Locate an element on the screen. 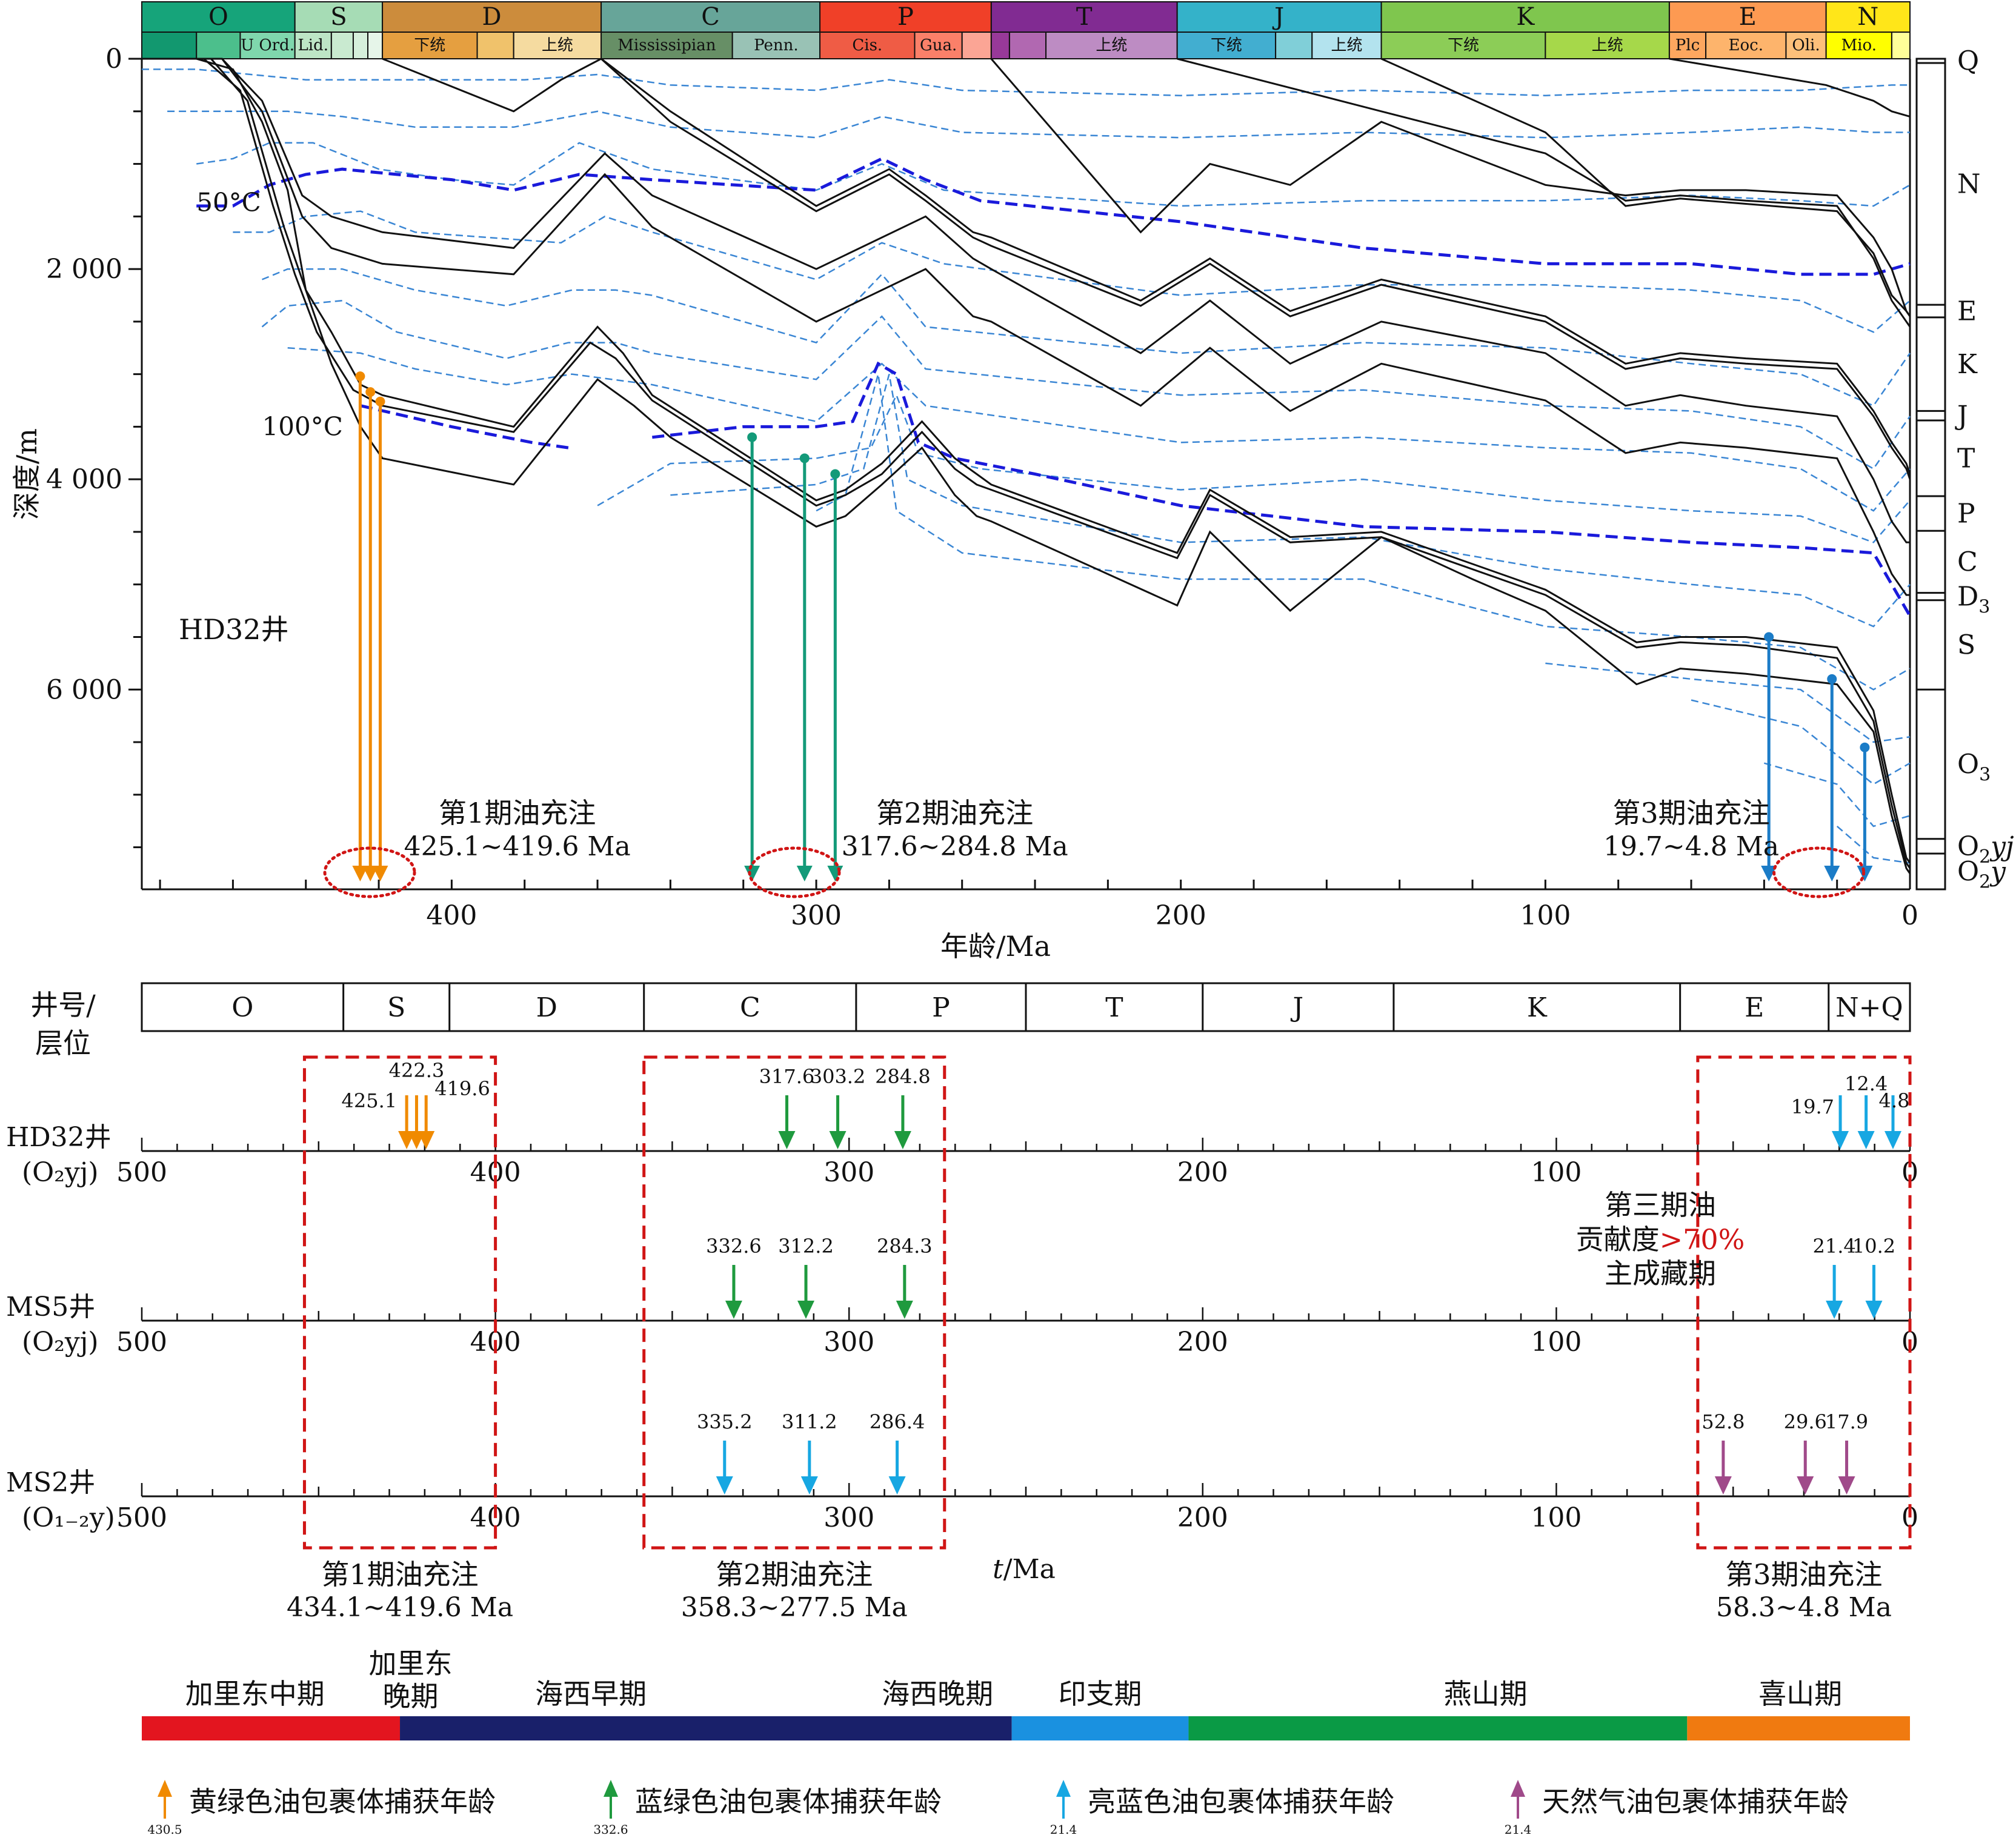 This screenshot has width=2016, height=1838. age-label: 312.2 is located at coordinates (806, 1246).